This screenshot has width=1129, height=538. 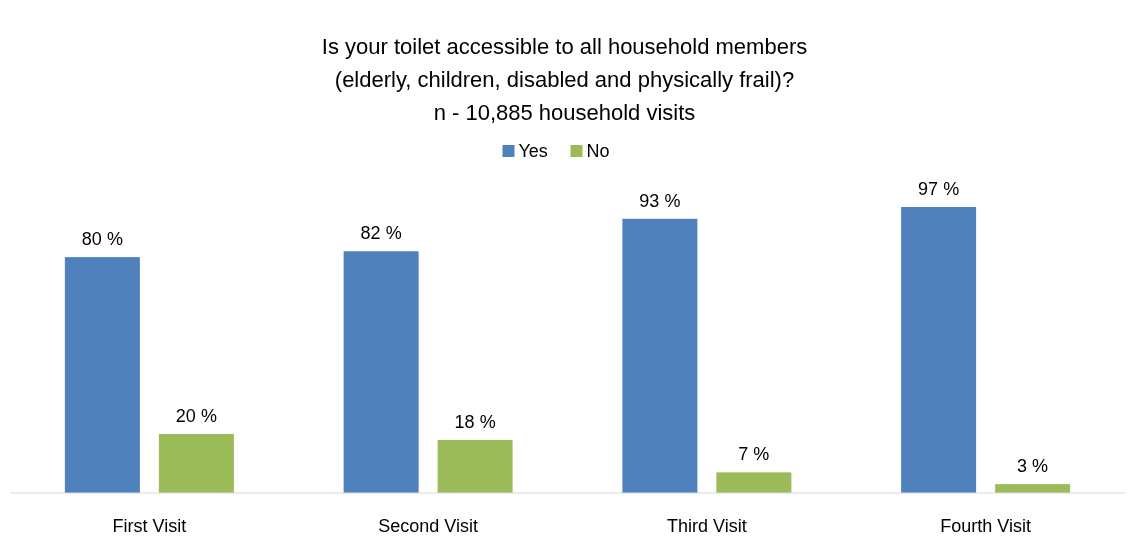 What do you see at coordinates (564, 112) in the screenshot?
I see `chart-subtitle: n - 10,885 household visits` at bounding box center [564, 112].